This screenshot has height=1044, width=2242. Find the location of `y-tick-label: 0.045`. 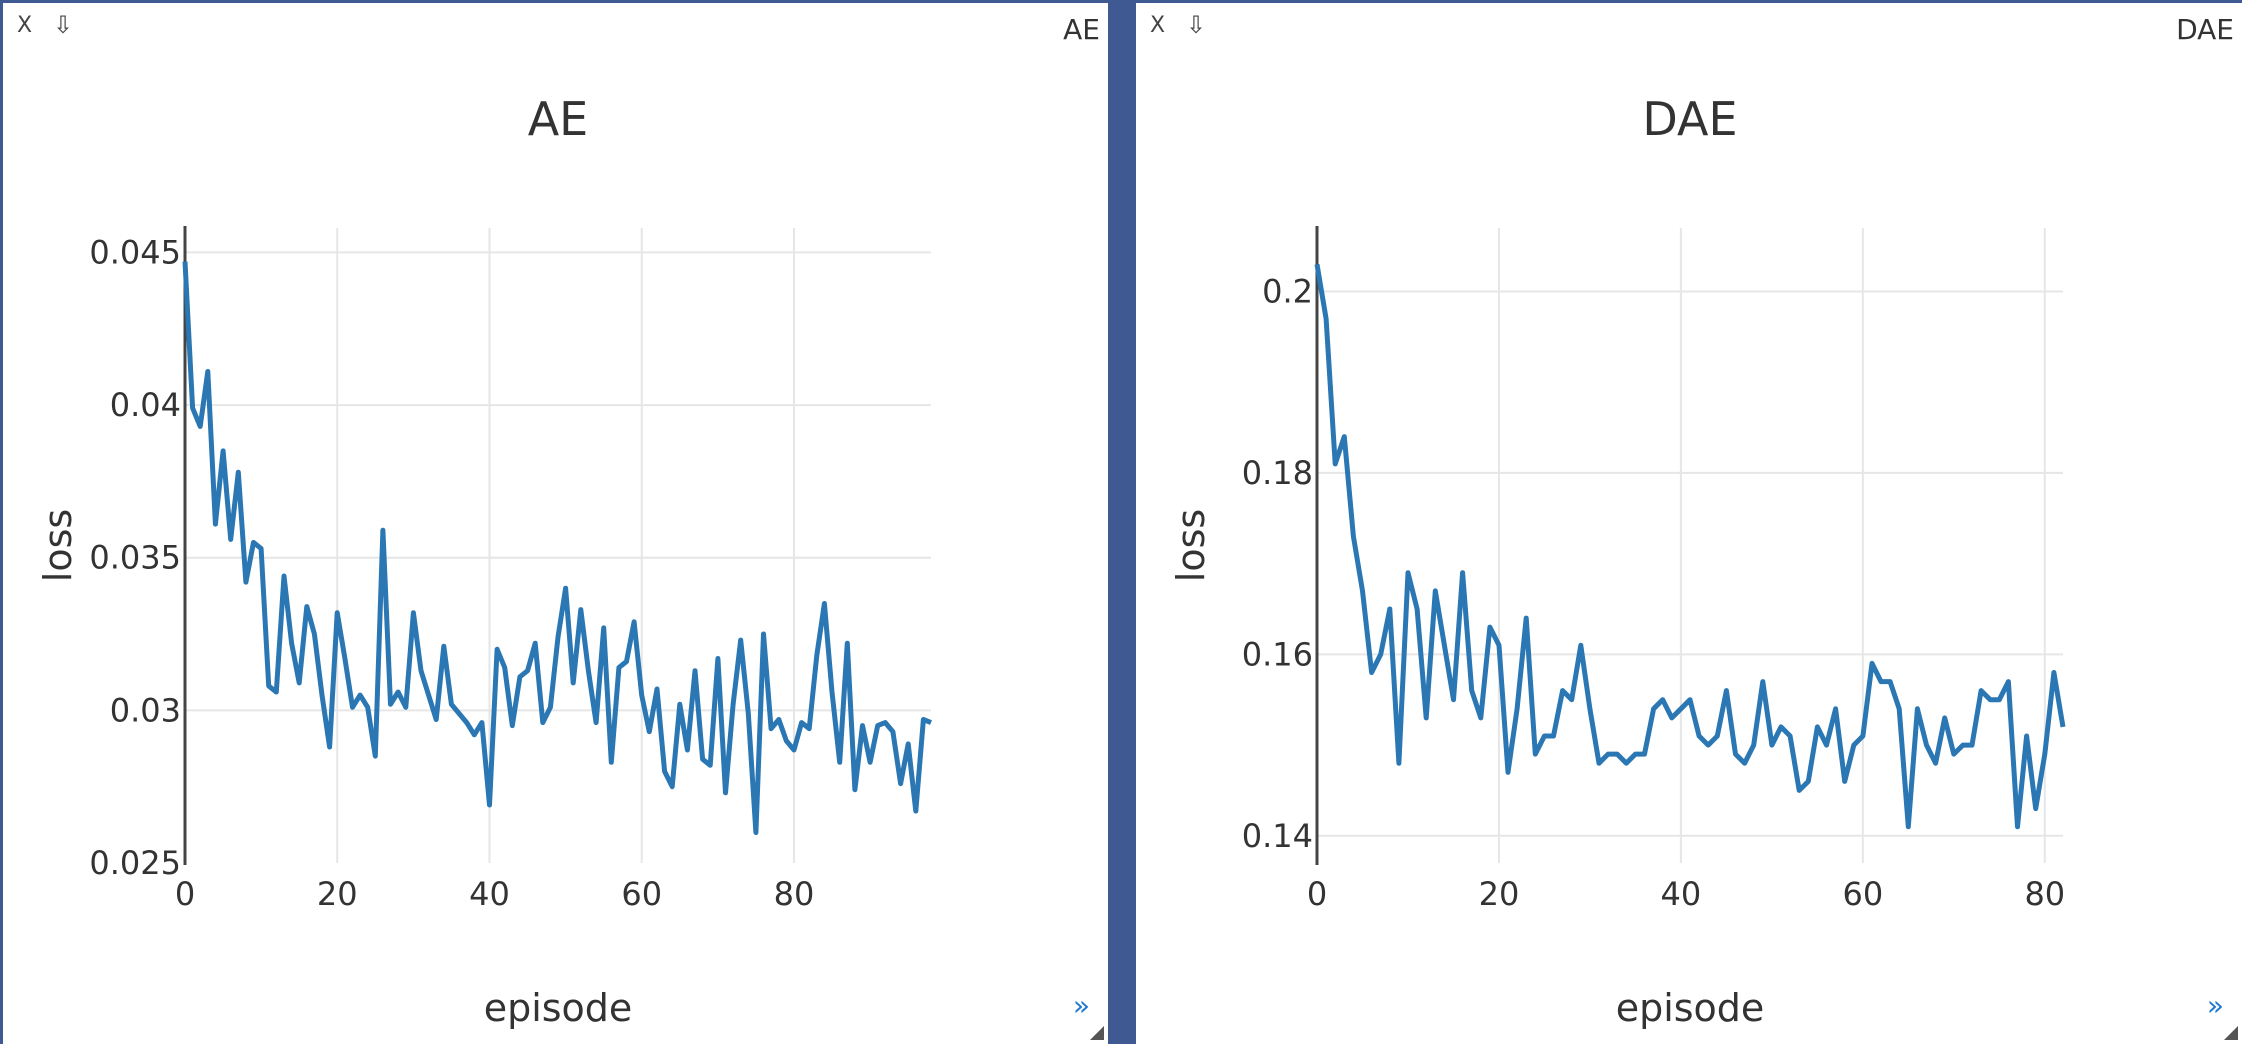

y-tick-label: 0.045 is located at coordinates (135, 252).